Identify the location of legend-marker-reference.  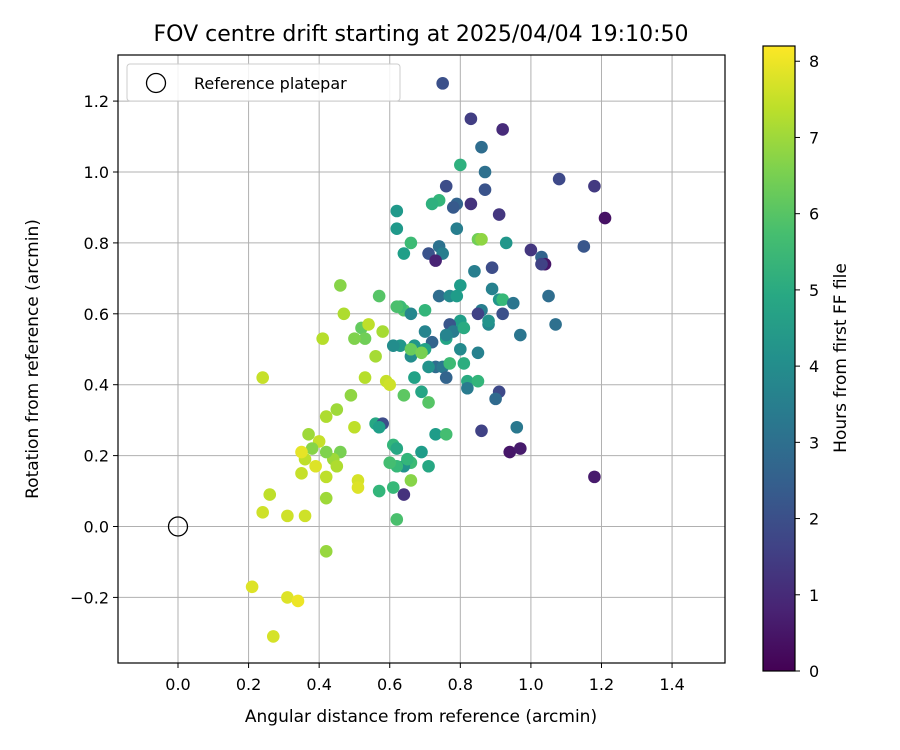
(156, 83).